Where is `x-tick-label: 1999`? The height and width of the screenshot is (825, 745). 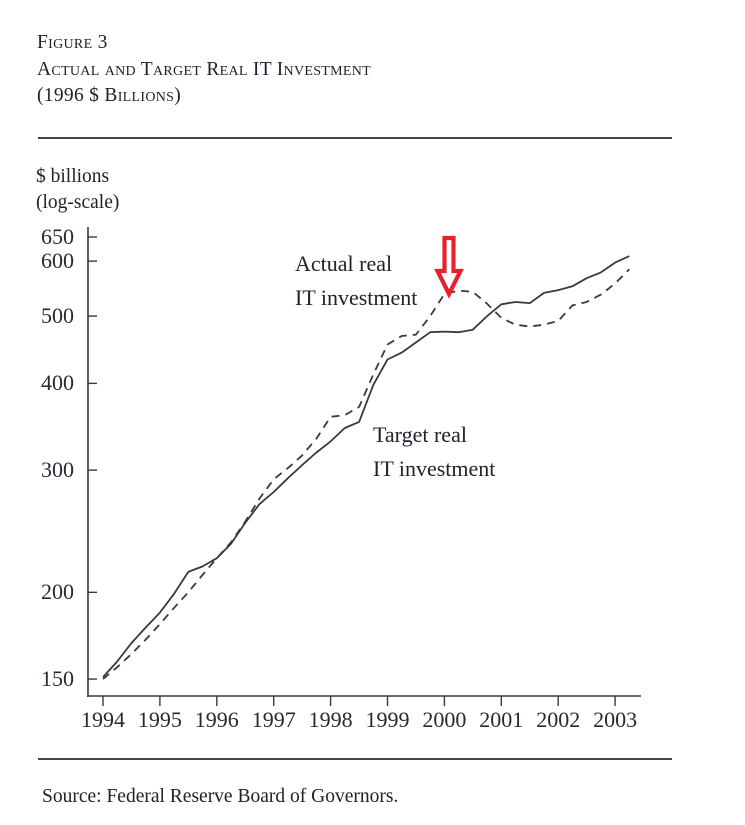
x-tick-label: 1999 is located at coordinates (387, 719).